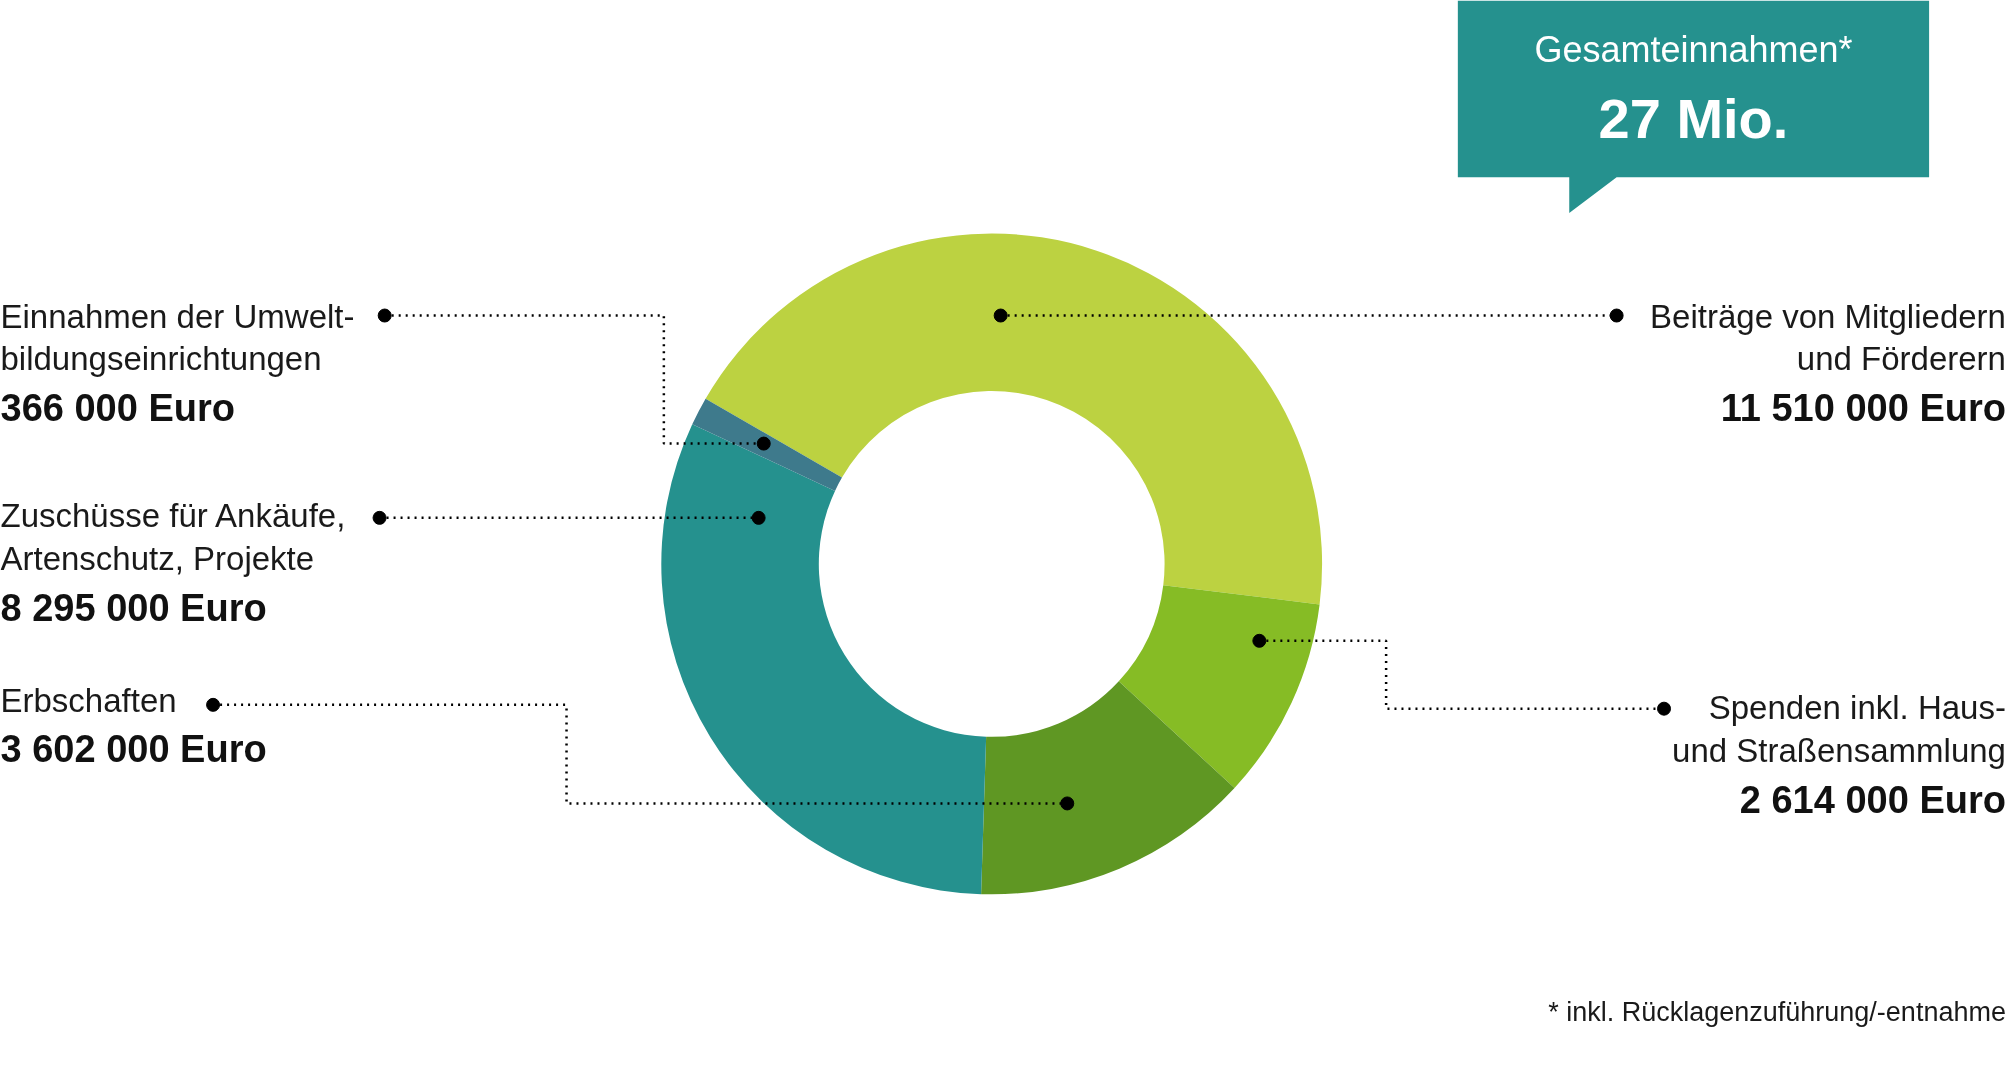  Describe the element at coordinates (1828, 337) in the screenshot. I see `slice-label: Beiträge von Mitgliedern und Förderern` at that location.